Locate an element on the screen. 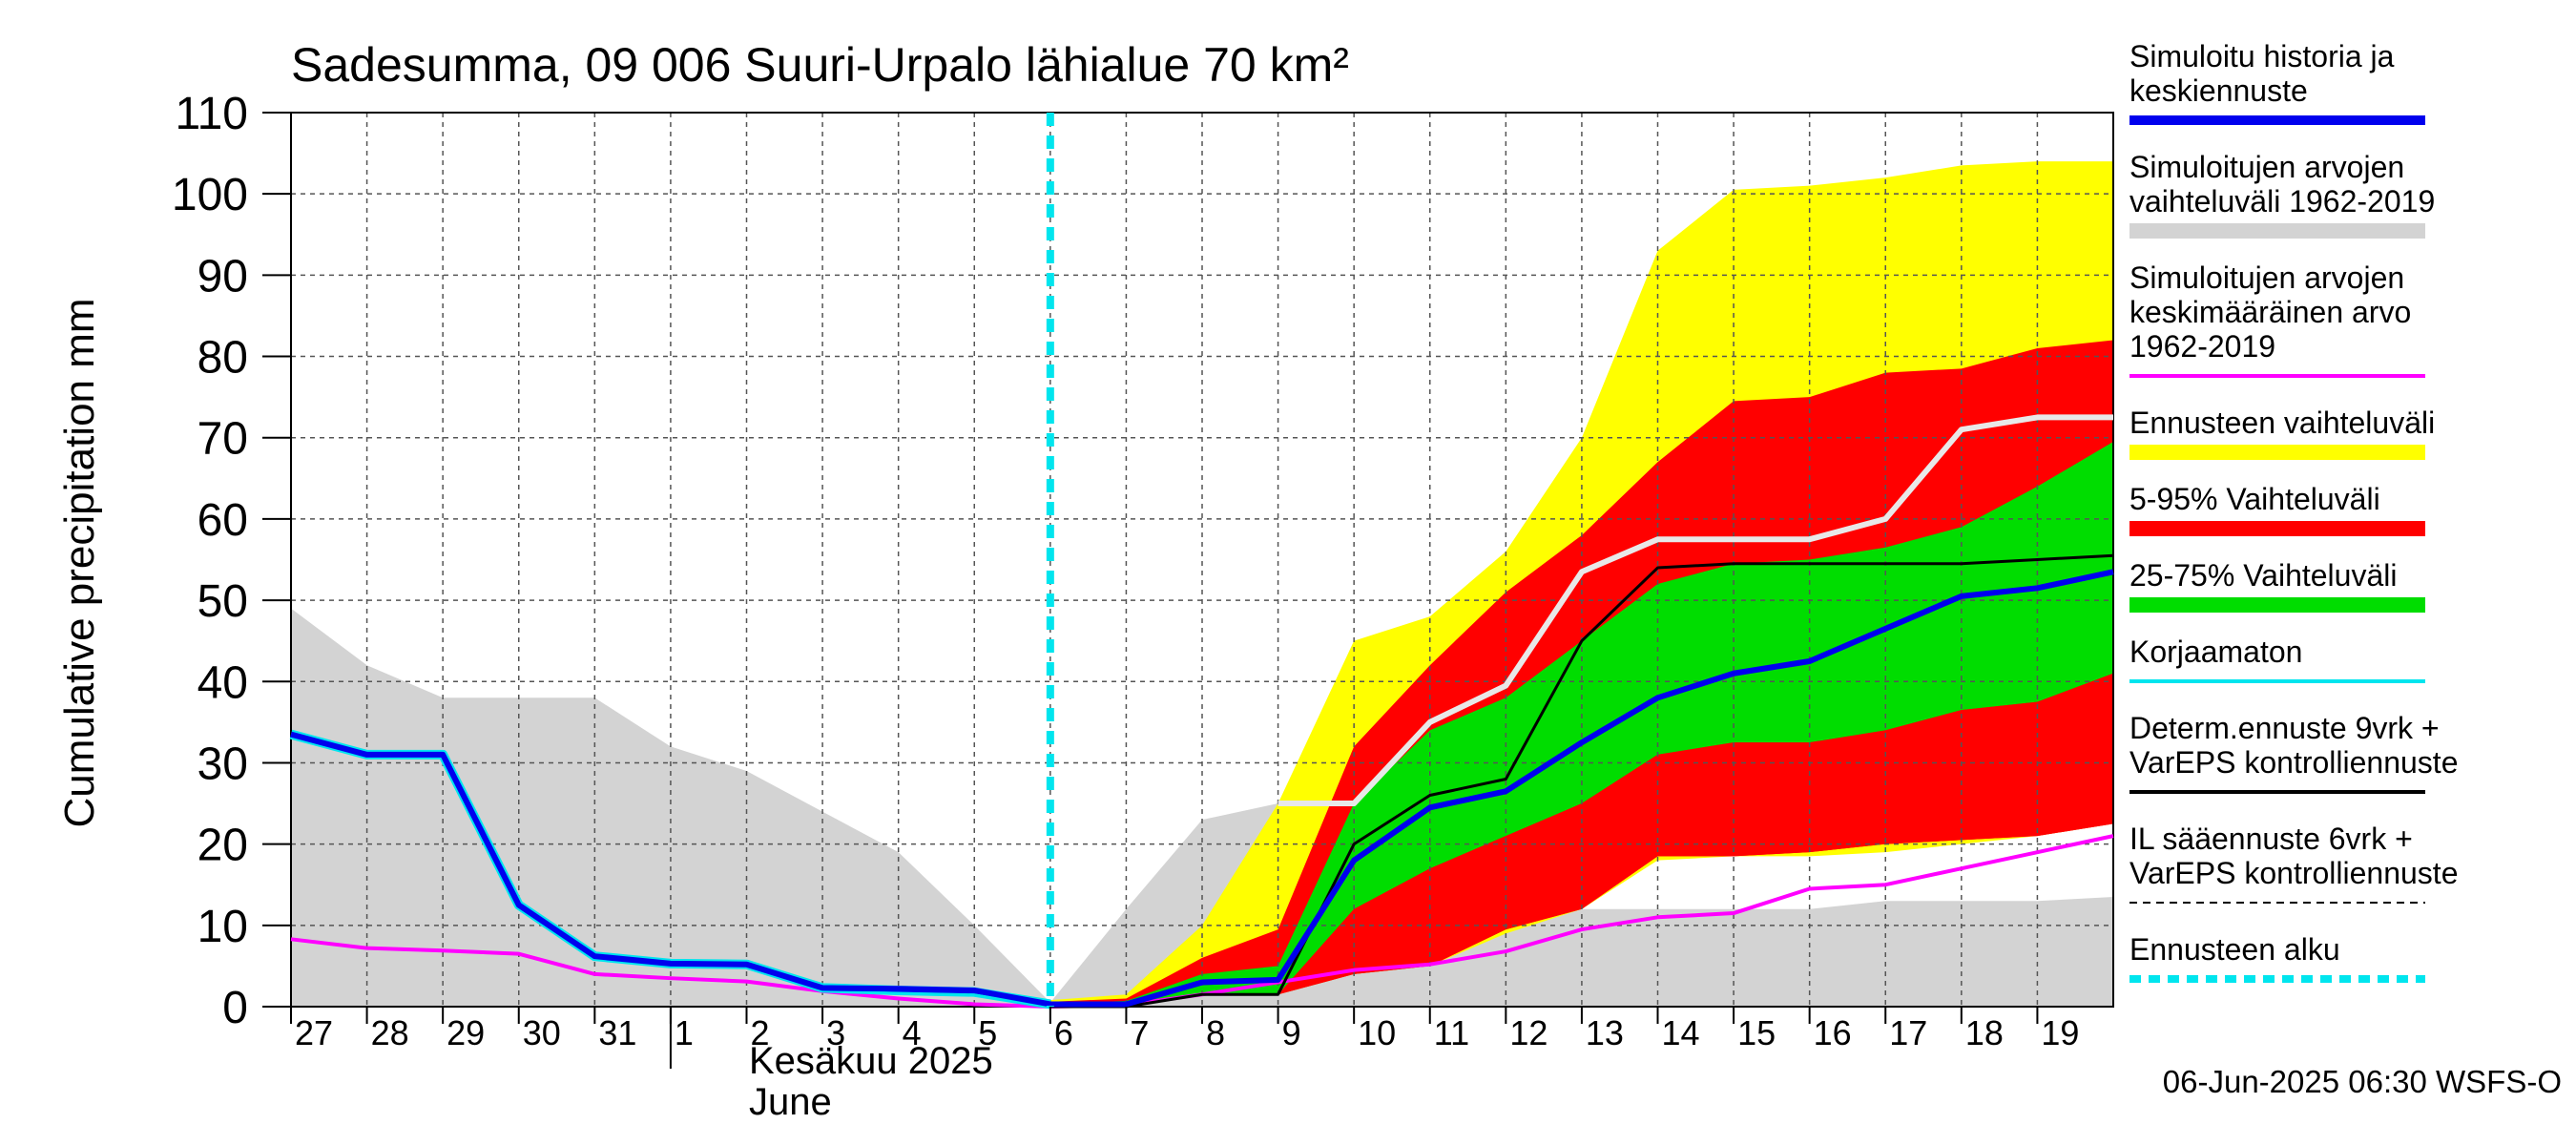 This screenshot has height=1145, width=2576. y-tick-label: 70 is located at coordinates (222, 440).